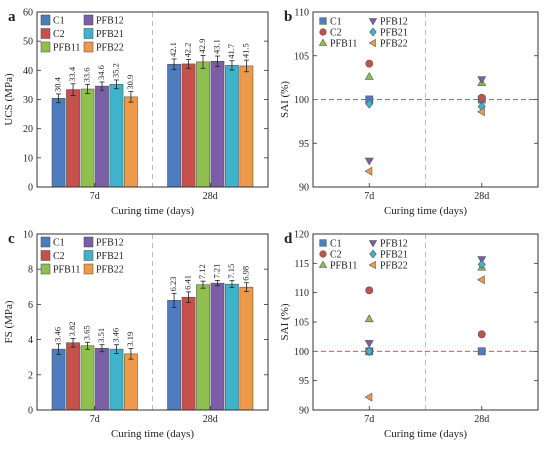 This screenshot has width=550, height=449. I want to click on data-label: 33.4, so click(72, 74).